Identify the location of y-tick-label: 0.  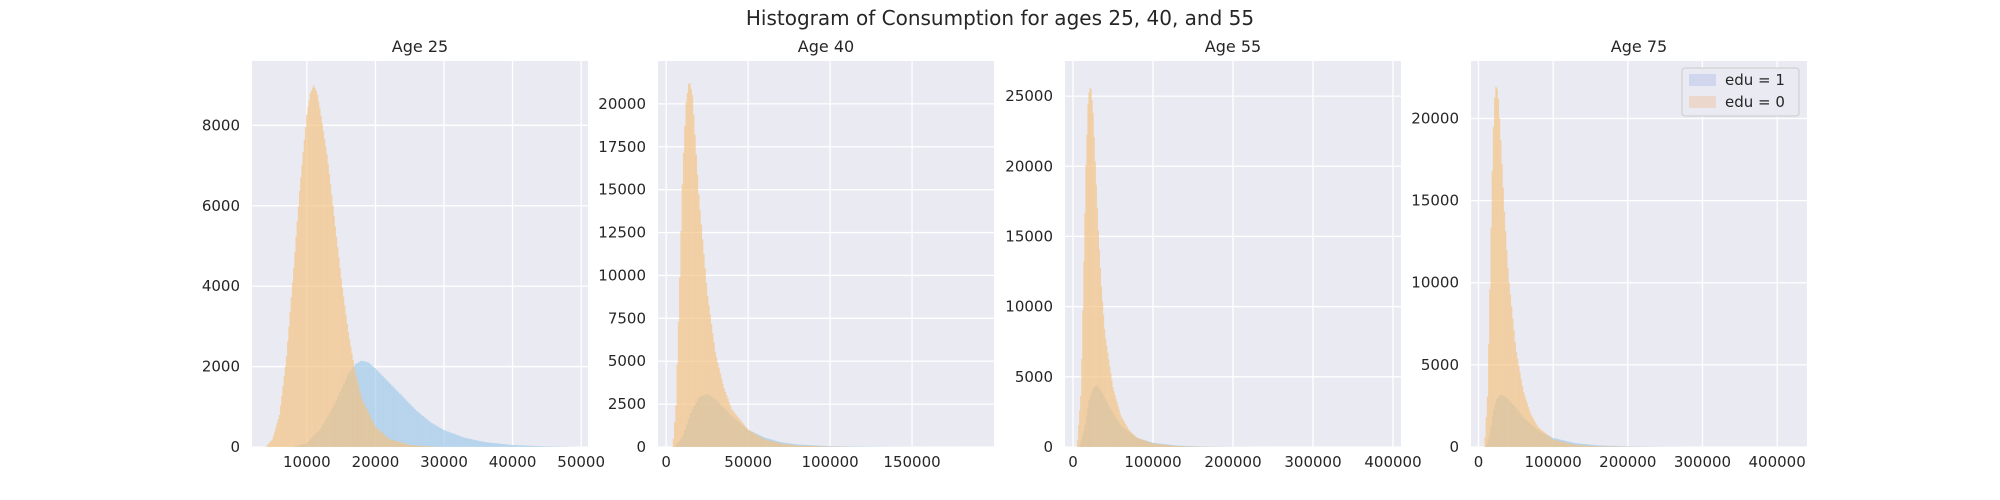
(641, 447).